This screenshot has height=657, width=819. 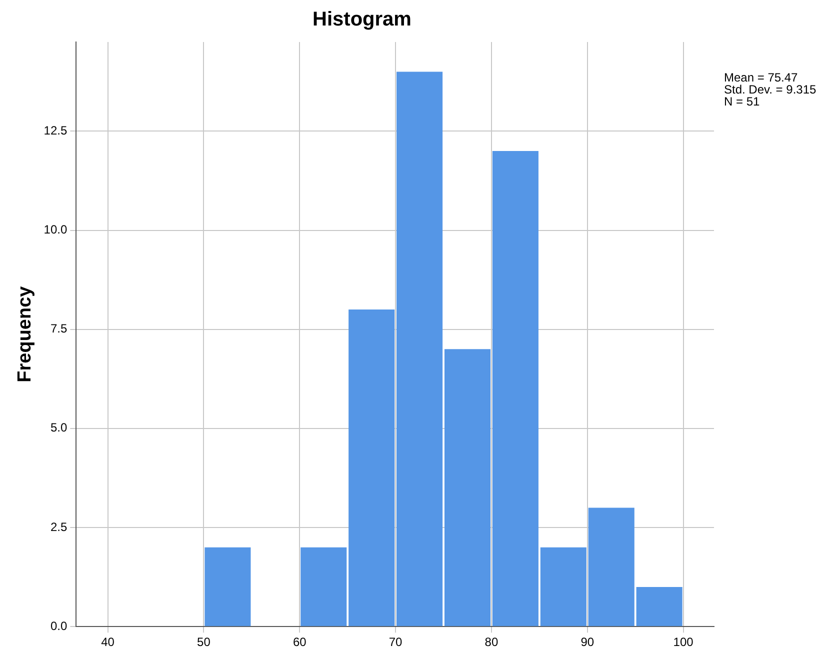 I want to click on x-tick-label: 60, so click(x=299, y=642).